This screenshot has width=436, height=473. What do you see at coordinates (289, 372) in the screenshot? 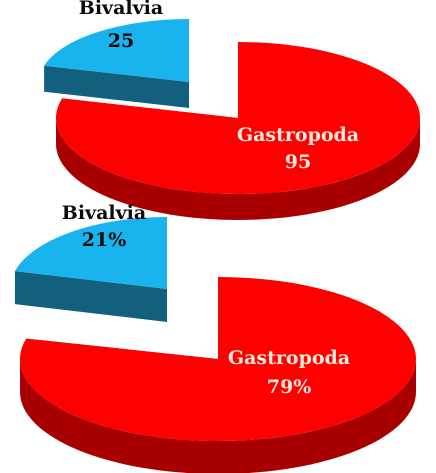
I see `data-label-gastropoda: Gastropoda 79%` at bounding box center [289, 372].